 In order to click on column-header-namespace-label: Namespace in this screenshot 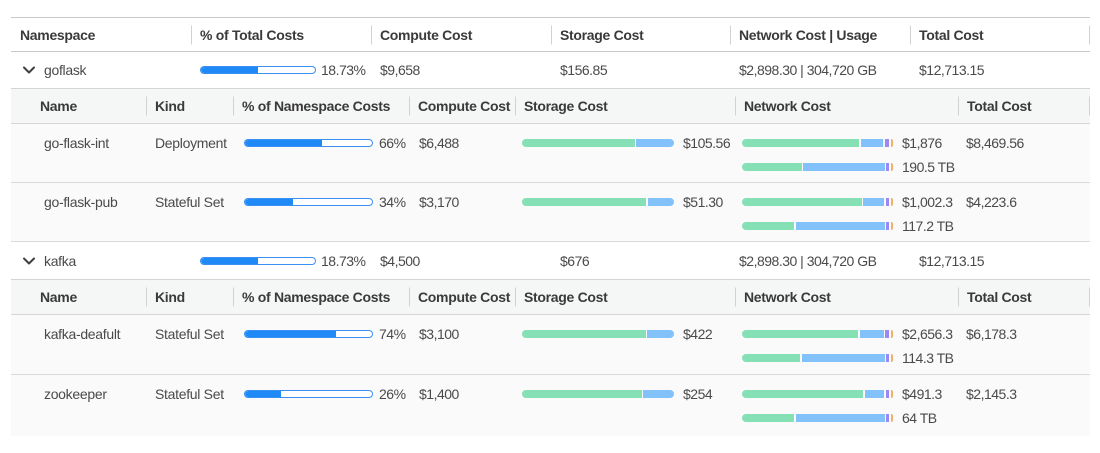, I will do `click(58, 34)`.